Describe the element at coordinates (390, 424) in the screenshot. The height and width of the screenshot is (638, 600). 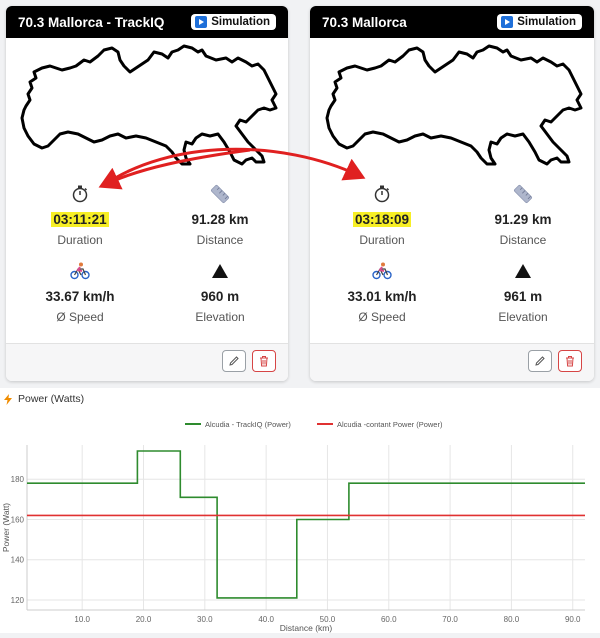
I see `legend-label: Alcudia -contant Power (Power)` at that location.